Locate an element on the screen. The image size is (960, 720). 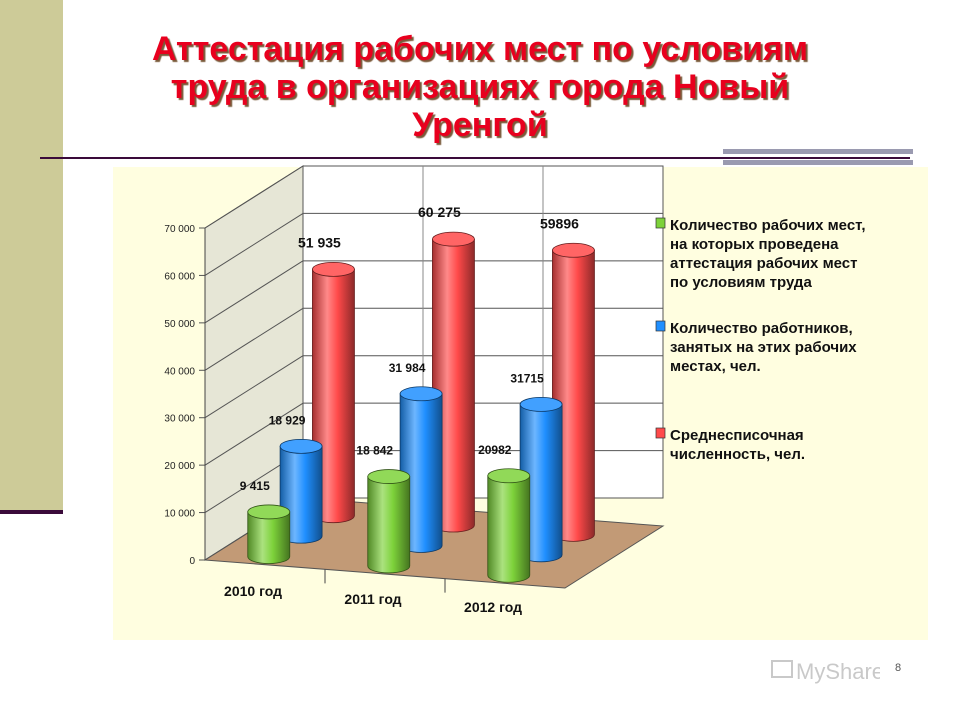
legend-text-line: Среднесписочная is located at coordinates (737, 435).